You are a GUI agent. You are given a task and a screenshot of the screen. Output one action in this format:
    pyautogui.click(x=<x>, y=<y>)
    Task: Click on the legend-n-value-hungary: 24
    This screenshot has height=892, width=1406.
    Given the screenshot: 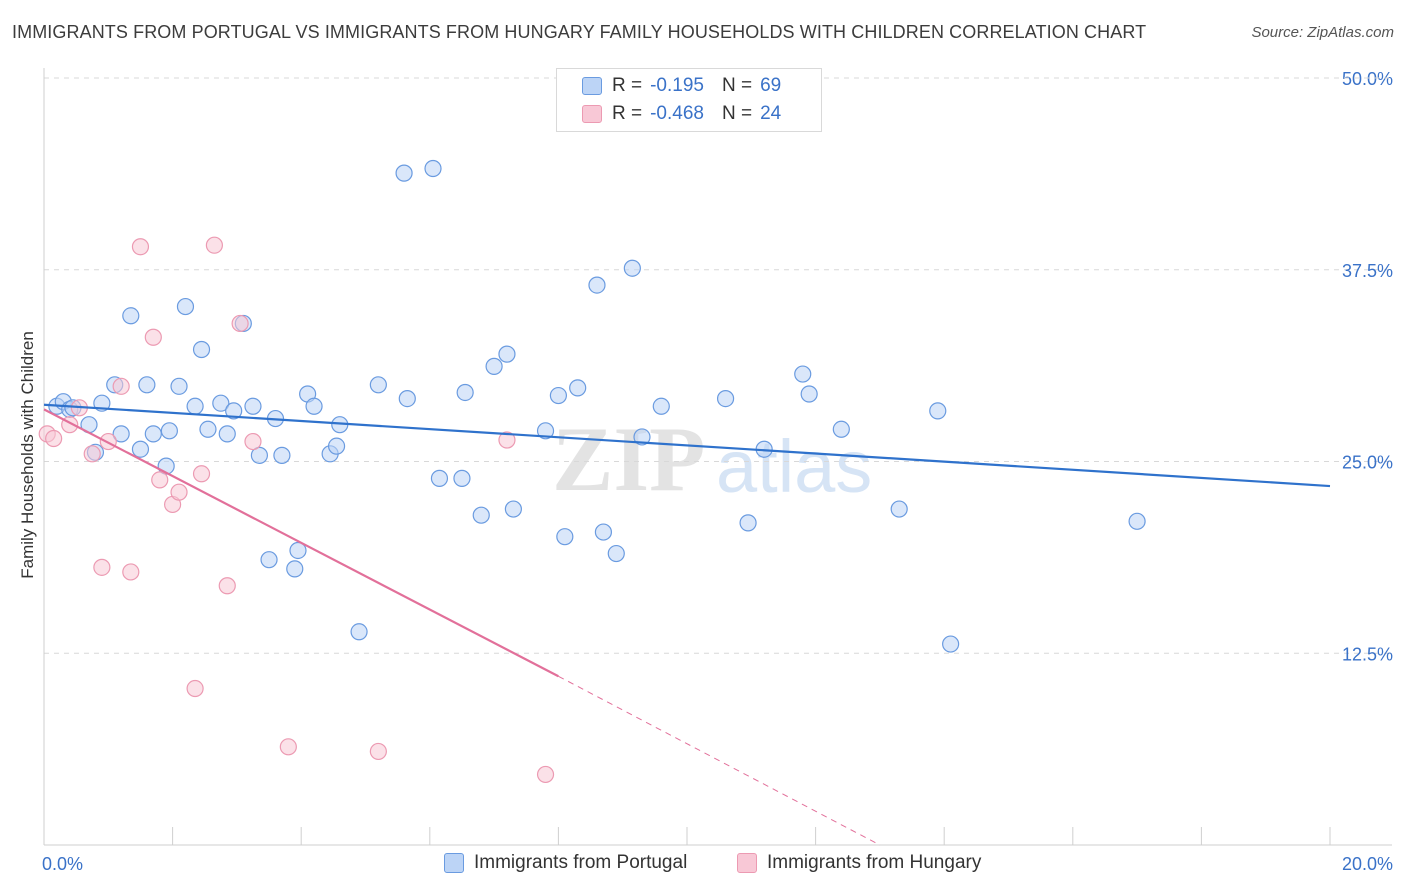 What is the action you would take?
    pyautogui.click(x=771, y=113)
    